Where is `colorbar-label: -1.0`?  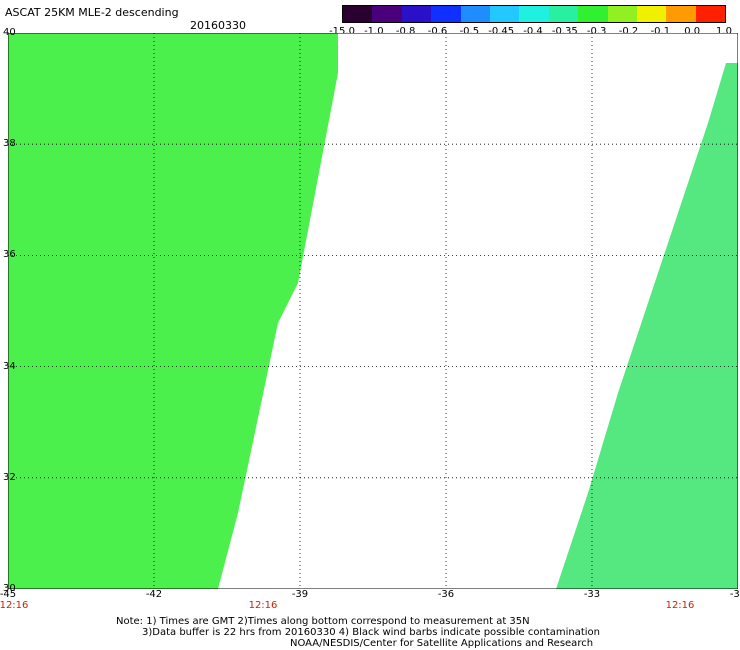
colorbar-label: -1.0 is located at coordinates (374, 31).